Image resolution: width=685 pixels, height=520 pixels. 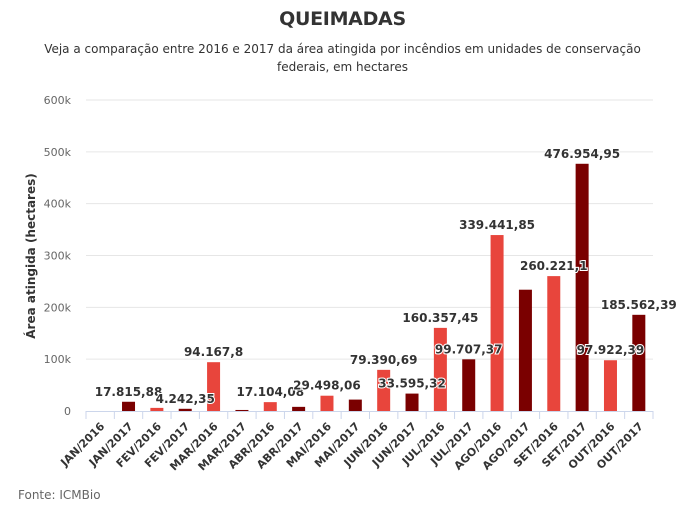 What do you see at coordinates (384, 360) in the screenshot?
I see `data-label: 79.390,69` at bounding box center [384, 360].